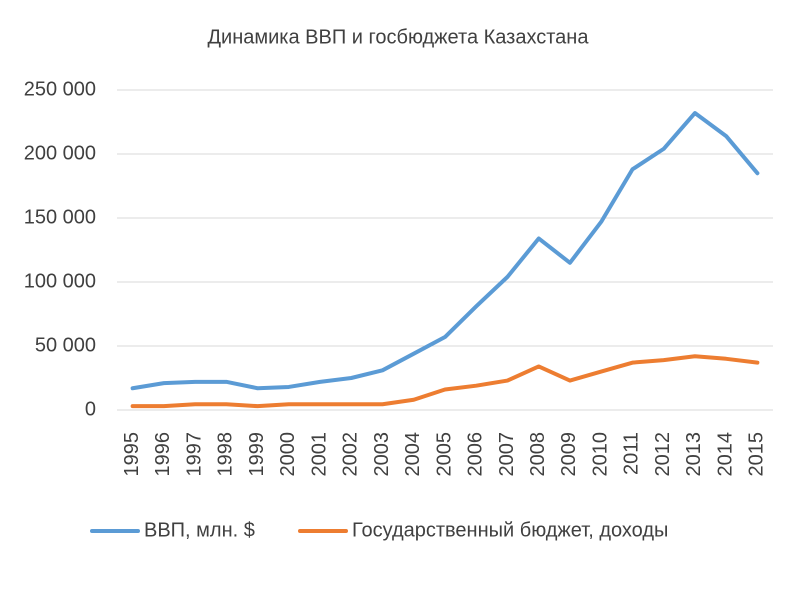 This screenshot has width=800, height=600. Describe the element at coordinates (725, 454) in the screenshot. I see `x-tick-label: 2014` at that location.